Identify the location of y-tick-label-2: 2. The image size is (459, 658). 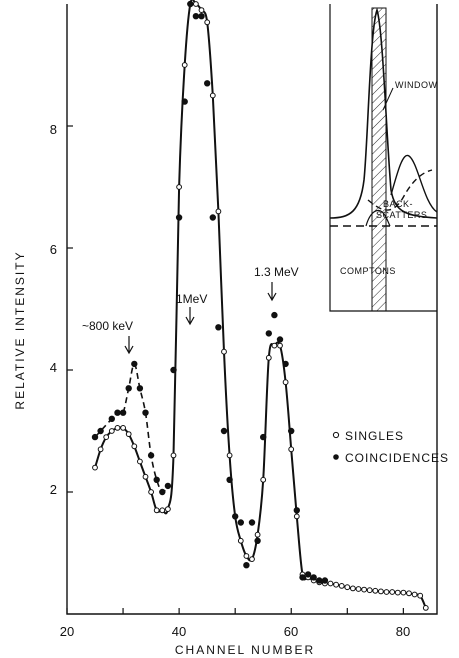
(53, 489).